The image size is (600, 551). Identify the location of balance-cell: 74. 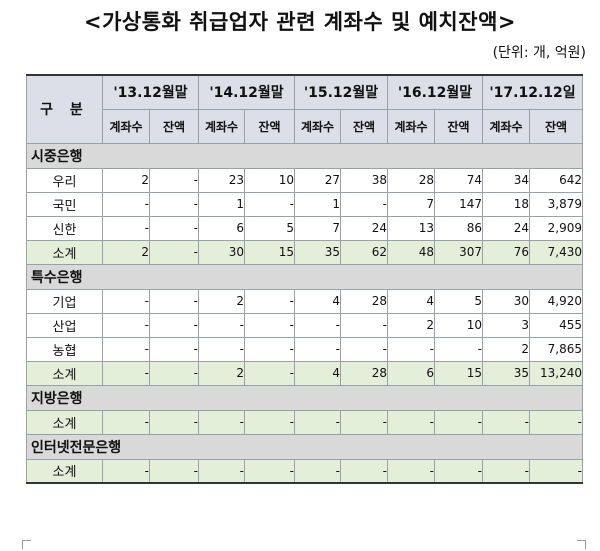
(458, 180).